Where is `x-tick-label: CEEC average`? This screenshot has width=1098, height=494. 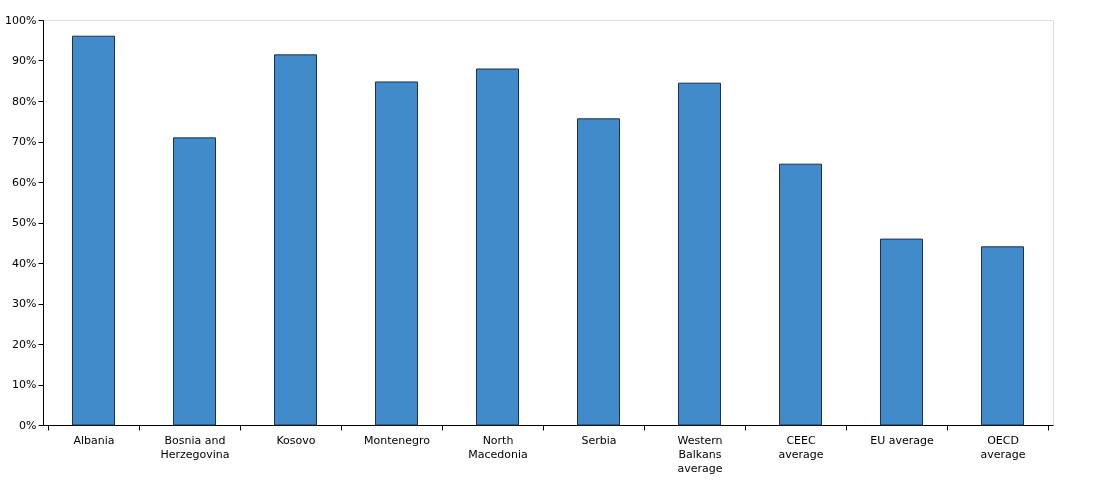 x-tick-label: CEEC average is located at coordinates (801, 447).